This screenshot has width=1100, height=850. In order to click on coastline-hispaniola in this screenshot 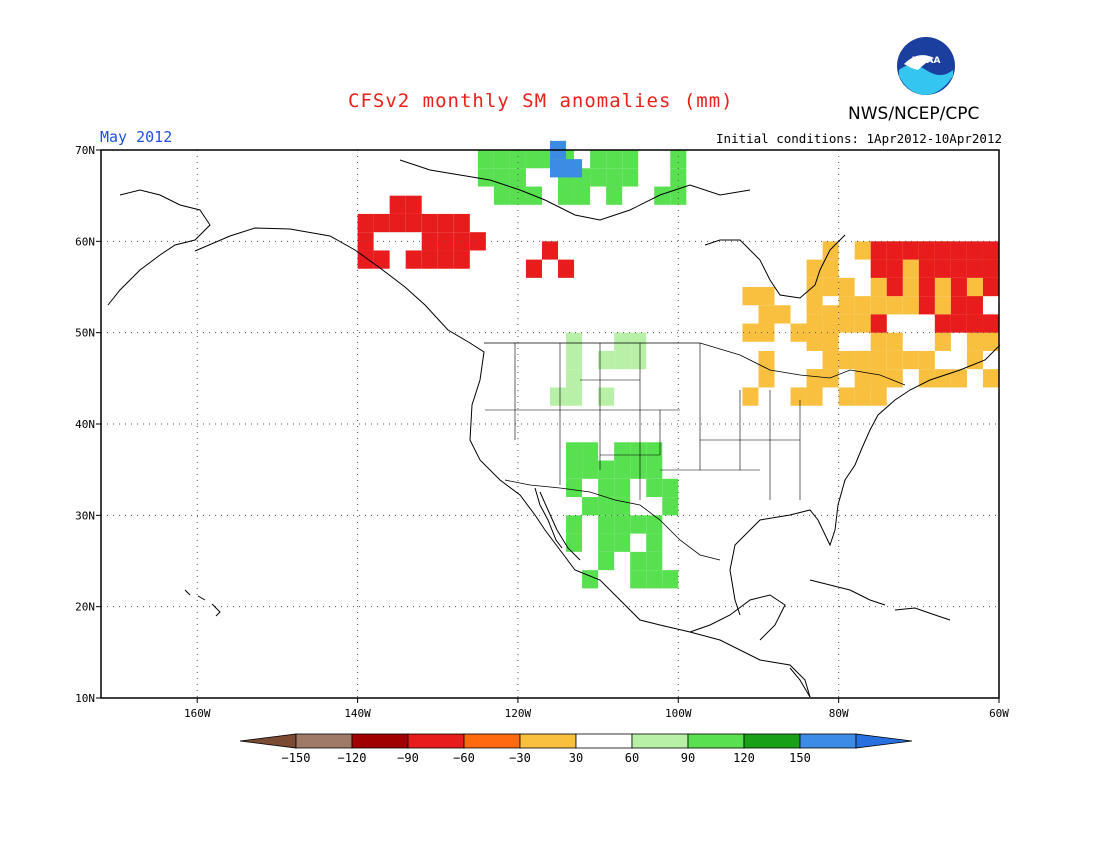, I will do `click(922, 614)`.